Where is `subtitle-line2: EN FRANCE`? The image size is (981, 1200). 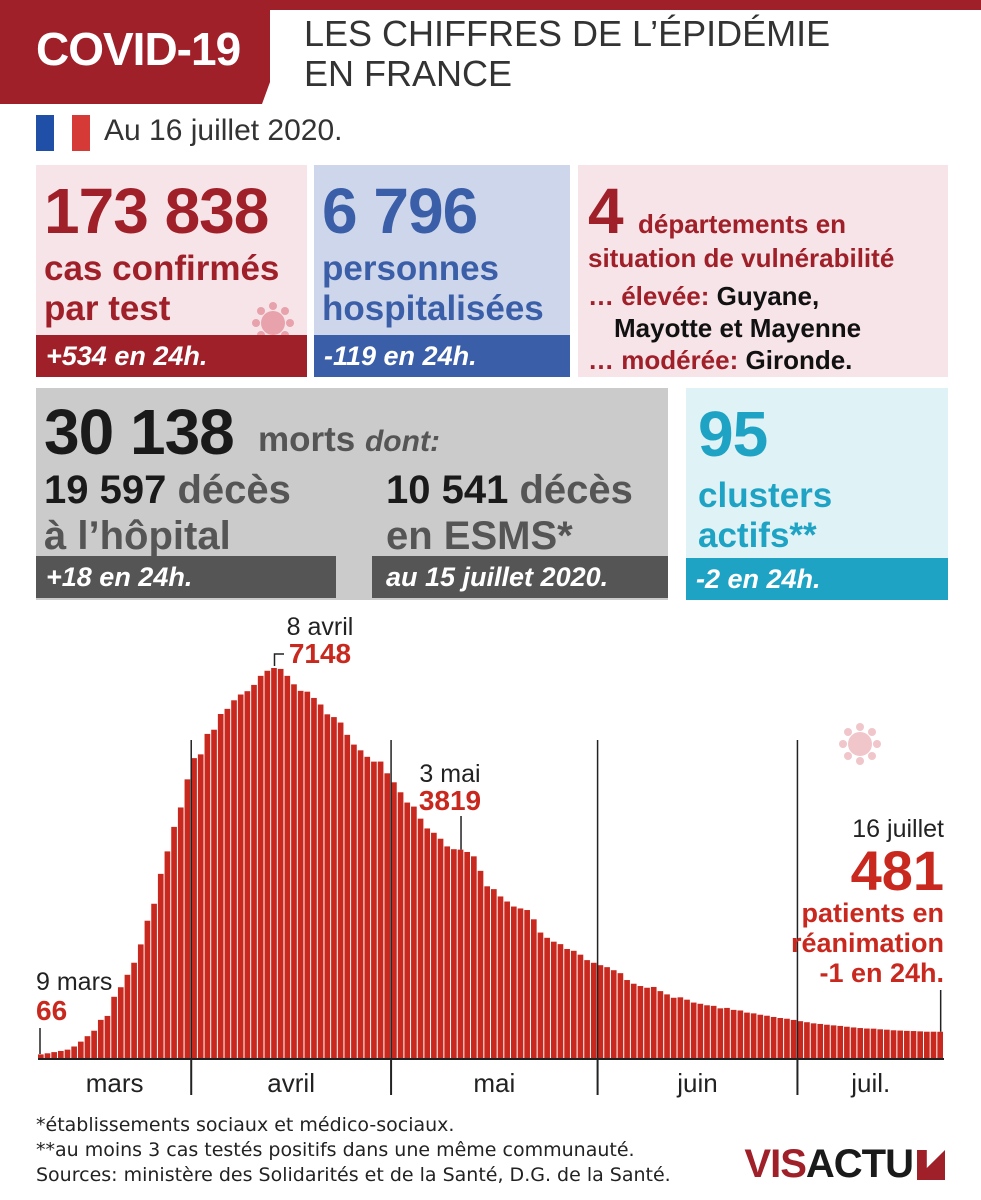 subtitle-line2: EN FRANCE is located at coordinates (408, 73).